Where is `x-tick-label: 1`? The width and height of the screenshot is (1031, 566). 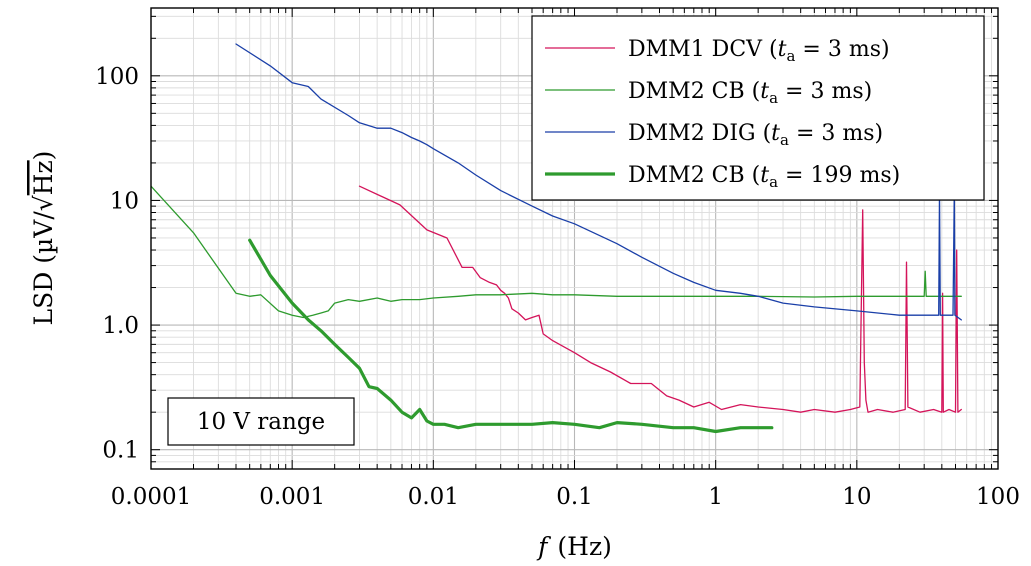
x-tick-label: 1 is located at coordinates (715, 497).